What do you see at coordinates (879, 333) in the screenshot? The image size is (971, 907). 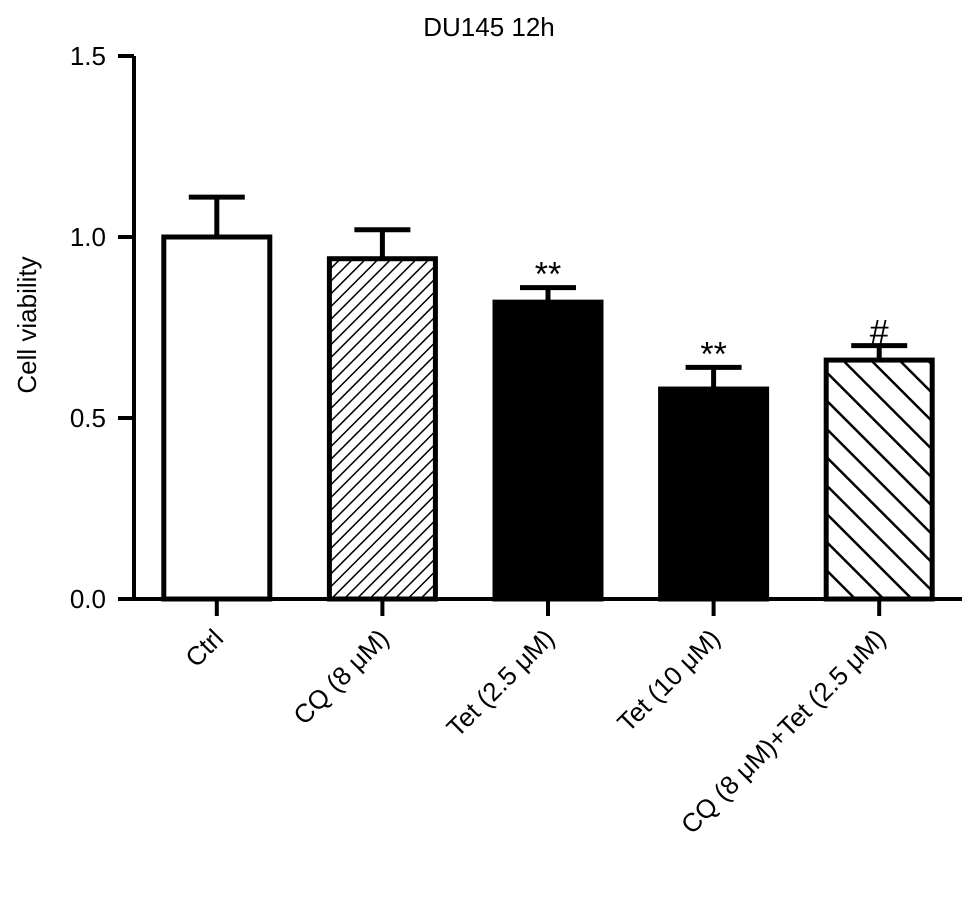 I see `significance-label: #` at bounding box center [879, 333].